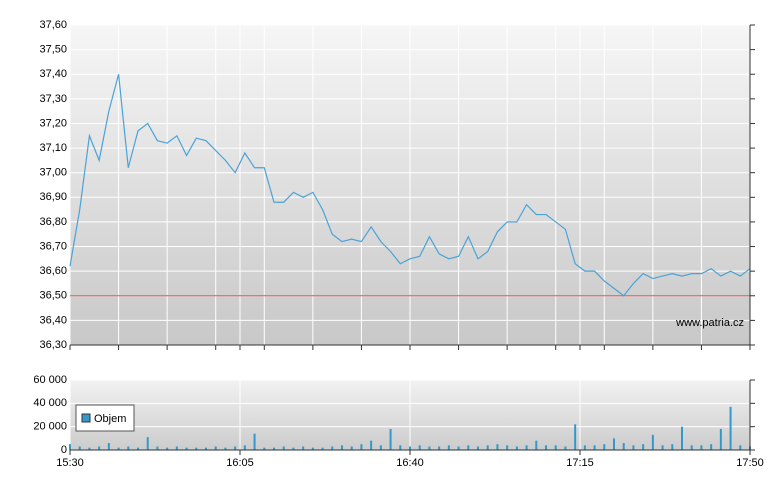 The width and height of the screenshot is (780, 490). Describe the element at coordinates (110, 419) in the screenshot. I see `legend-label: Objem` at that location.